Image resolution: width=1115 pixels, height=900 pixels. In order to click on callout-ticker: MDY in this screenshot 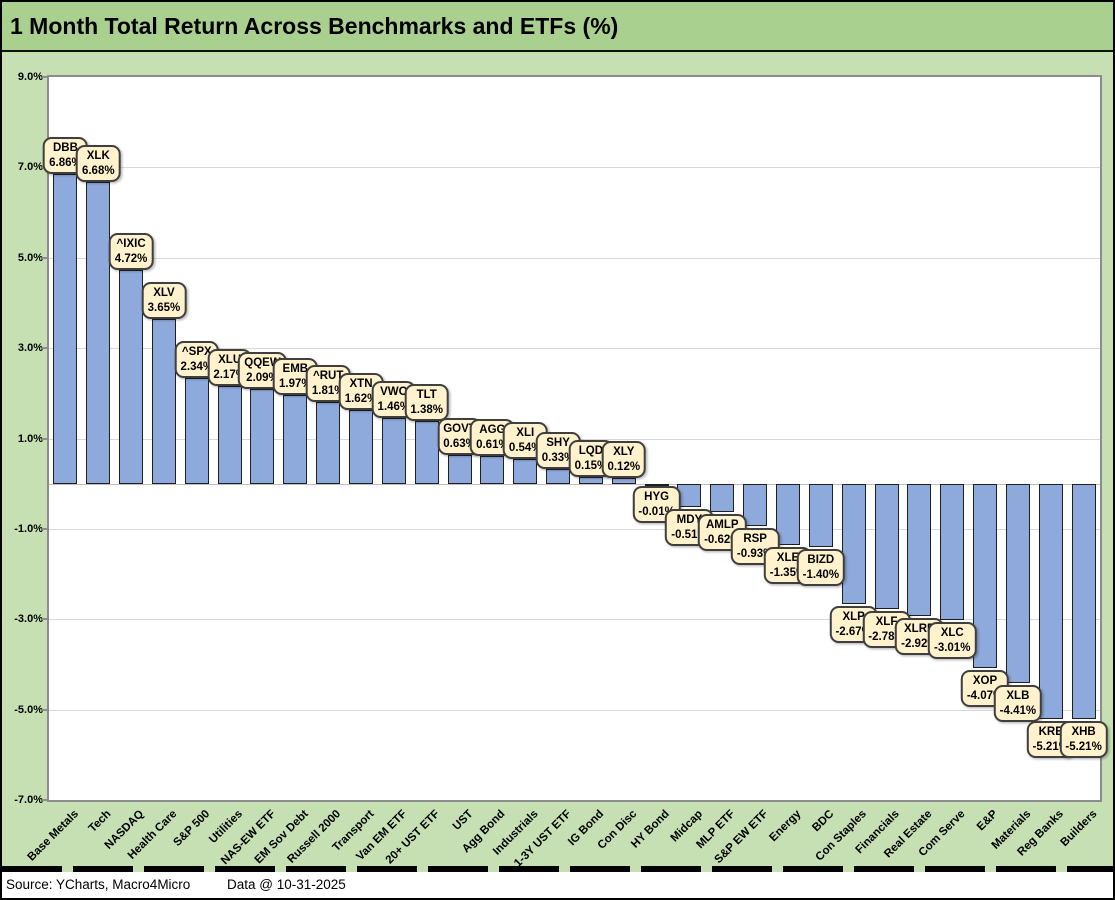, I will do `click(689, 519)`.